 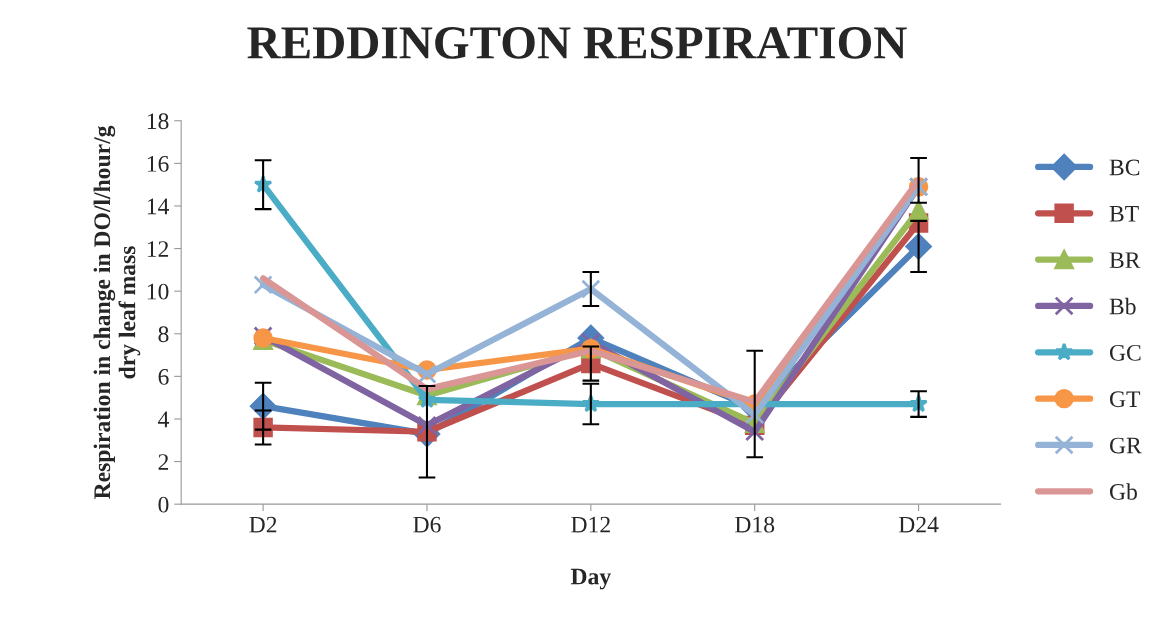 I want to click on legend-label: Bb, so click(x=1122, y=306).